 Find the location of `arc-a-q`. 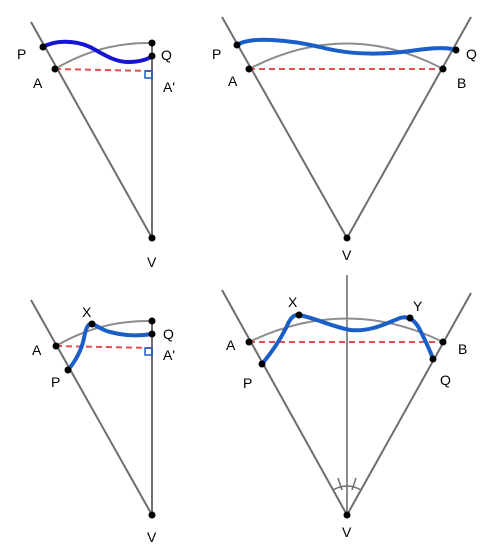

arc-a-q is located at coordinates (103, 55).